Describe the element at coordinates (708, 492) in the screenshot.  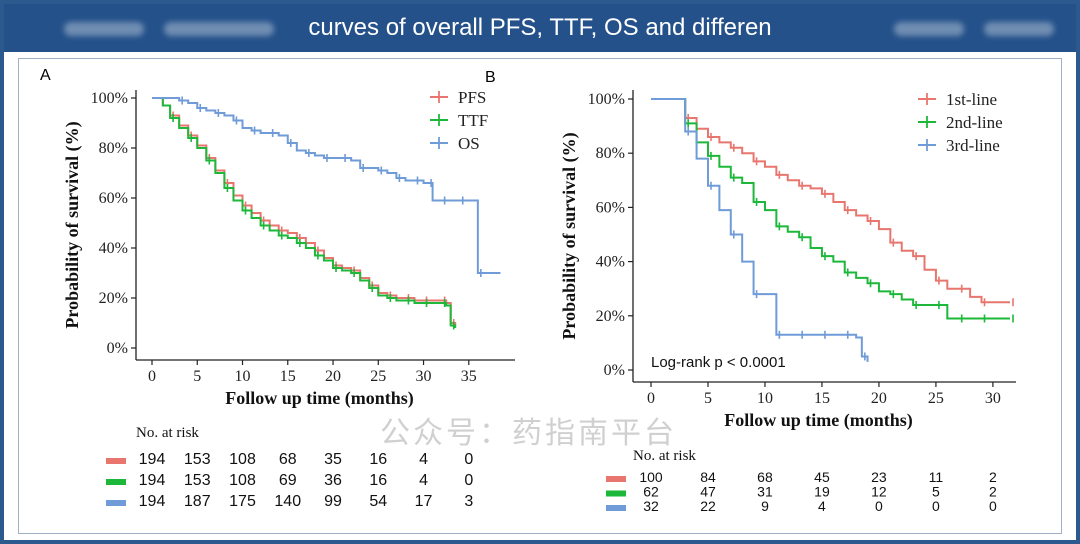
I see `risk-value: 47` at that location.